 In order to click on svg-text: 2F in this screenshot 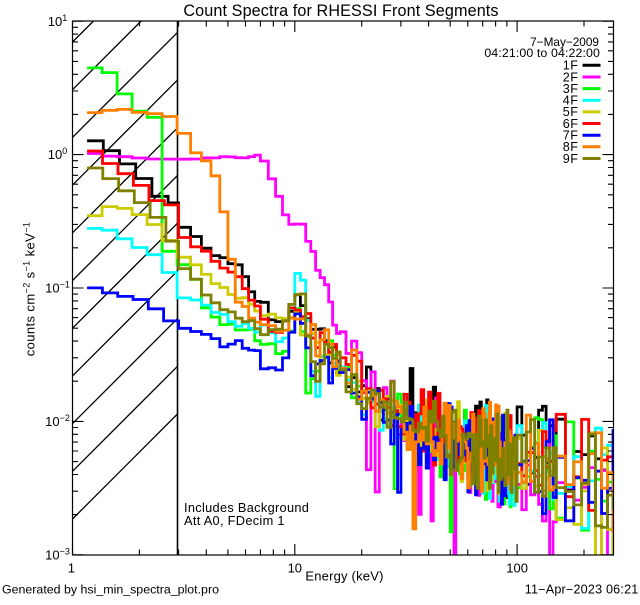, I will do `click(571, 77)`.